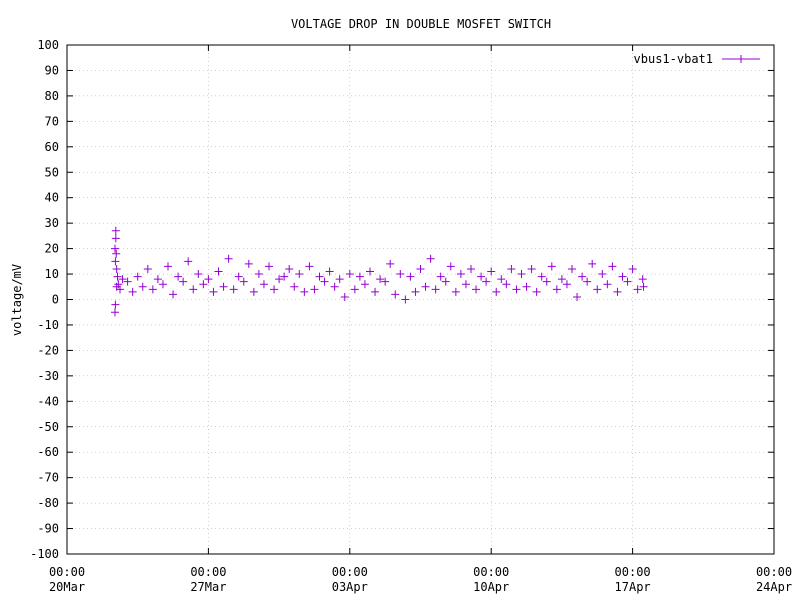  I want to click on x-tick-label: 00:00 10Apr, so click(491, 579).